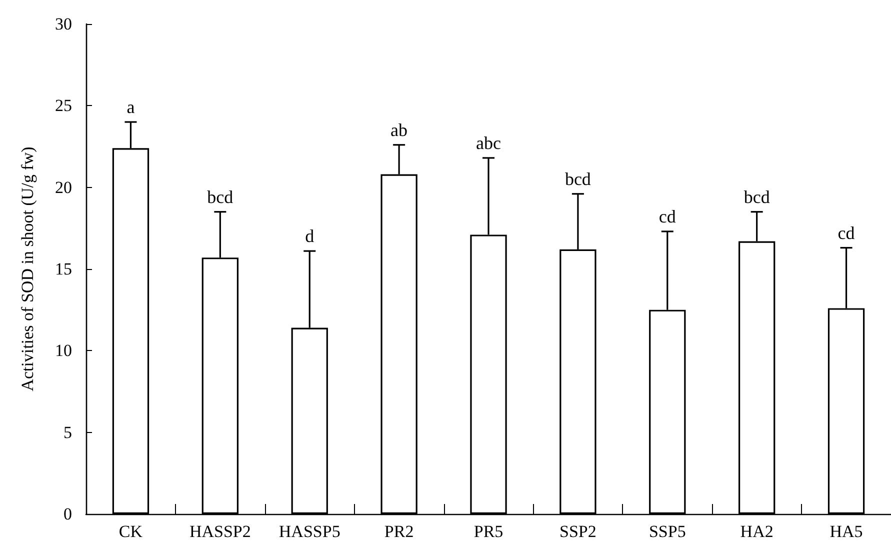 This screenshot has width=891, height=542. I want to click on y-tick-label: 20, so click(63, 187).